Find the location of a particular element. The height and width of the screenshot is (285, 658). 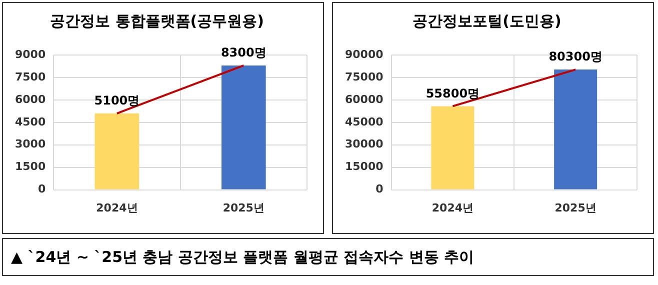

y-tick-label: 9000 is located at coordinates (30, 54).